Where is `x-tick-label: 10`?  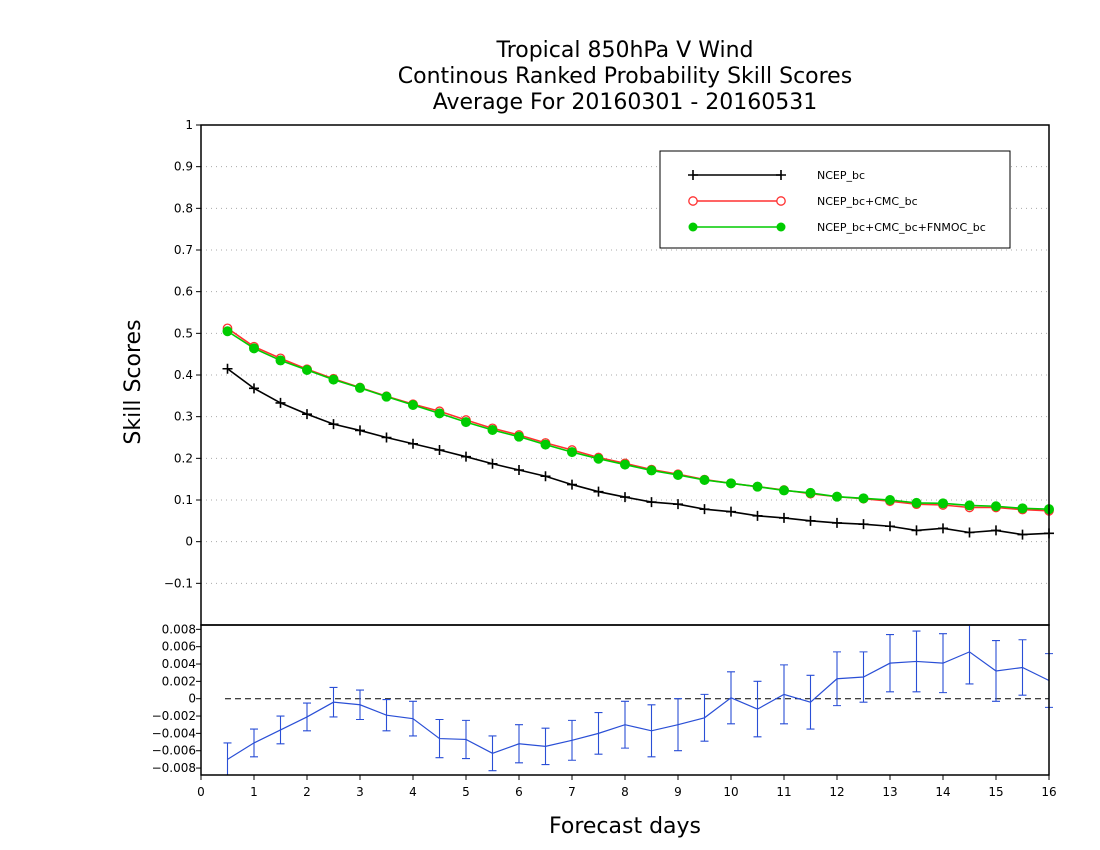 x-tick-label: 10 is located at coordinates (730, 792).